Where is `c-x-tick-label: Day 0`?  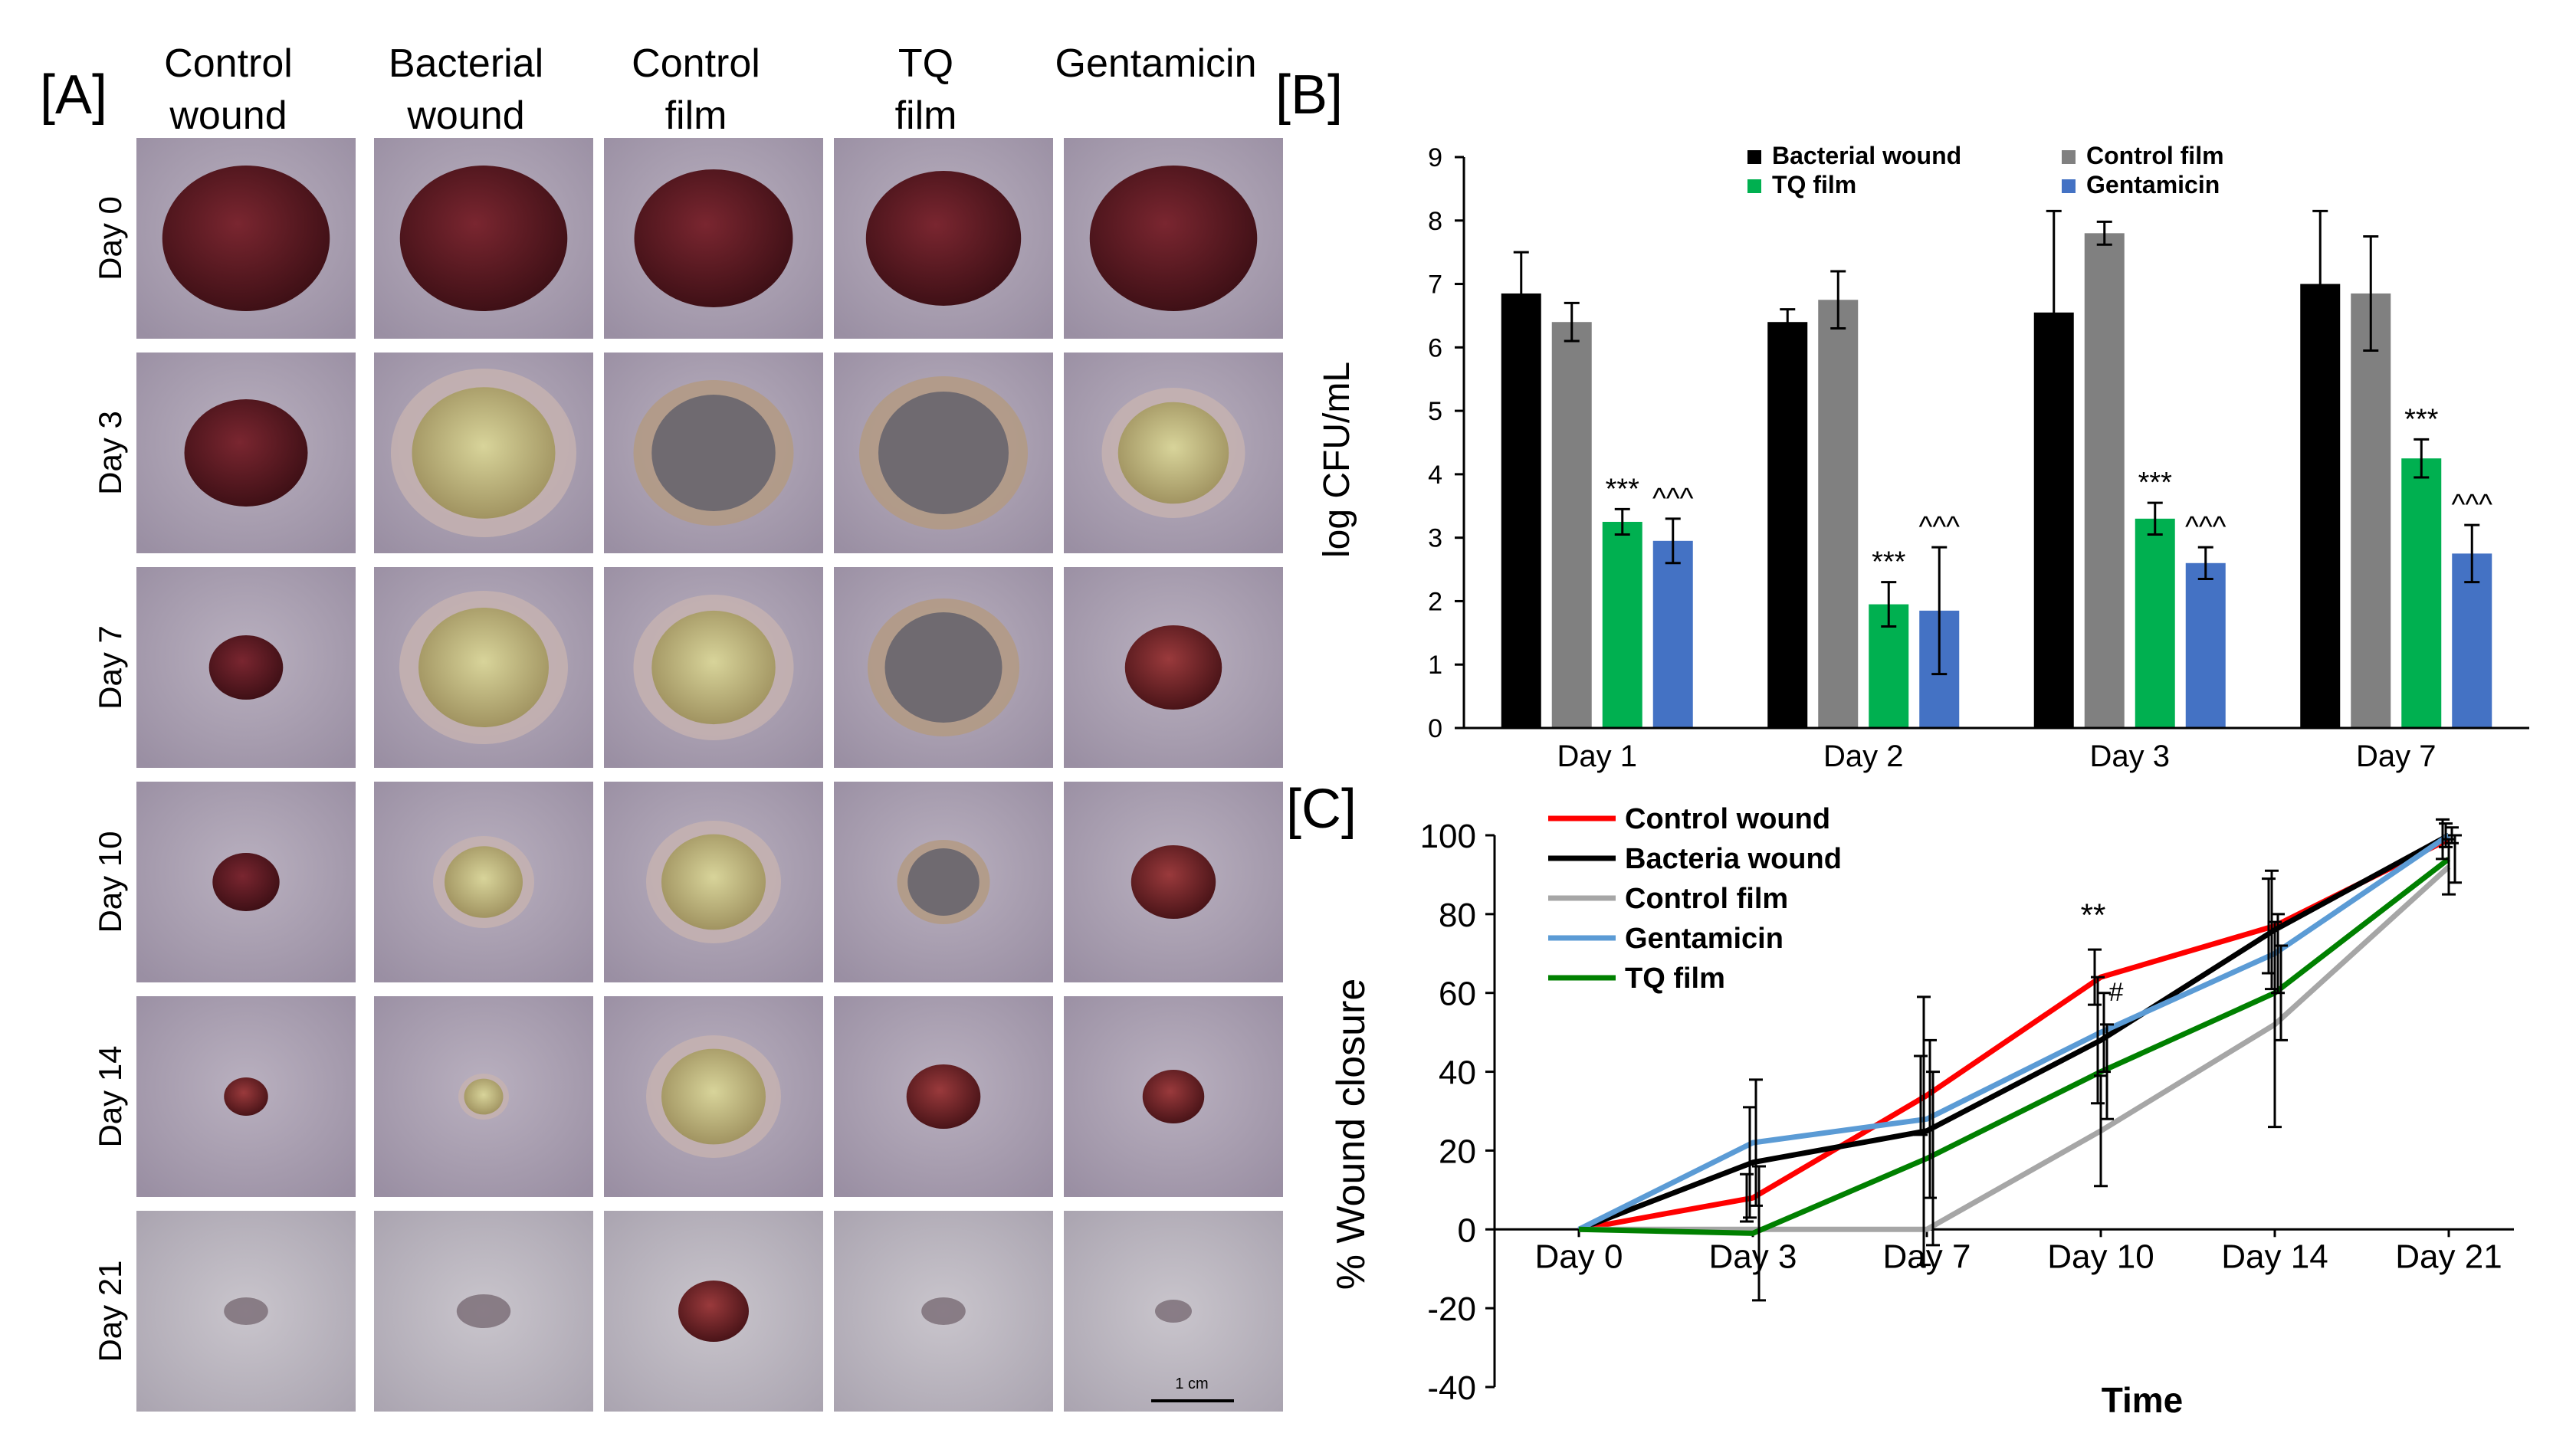 c-x-tick-label: Day 0 is located at coordinates (1579, 1256).